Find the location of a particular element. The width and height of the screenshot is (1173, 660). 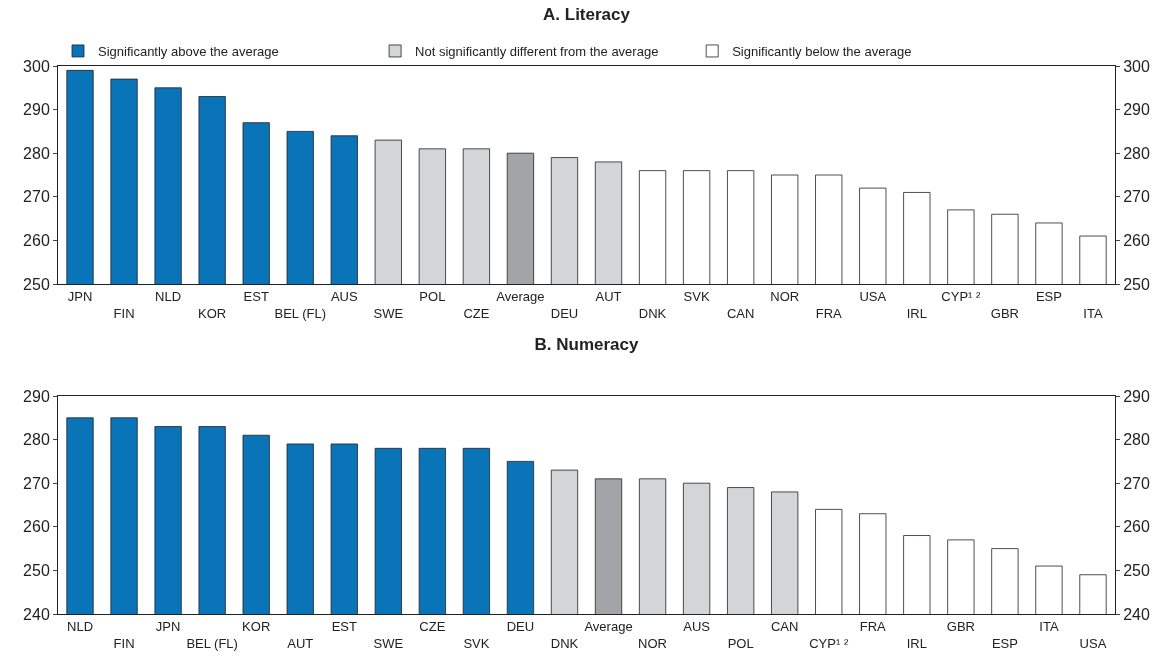

y-tick-label: 300 is located at coordinates (36, 66).